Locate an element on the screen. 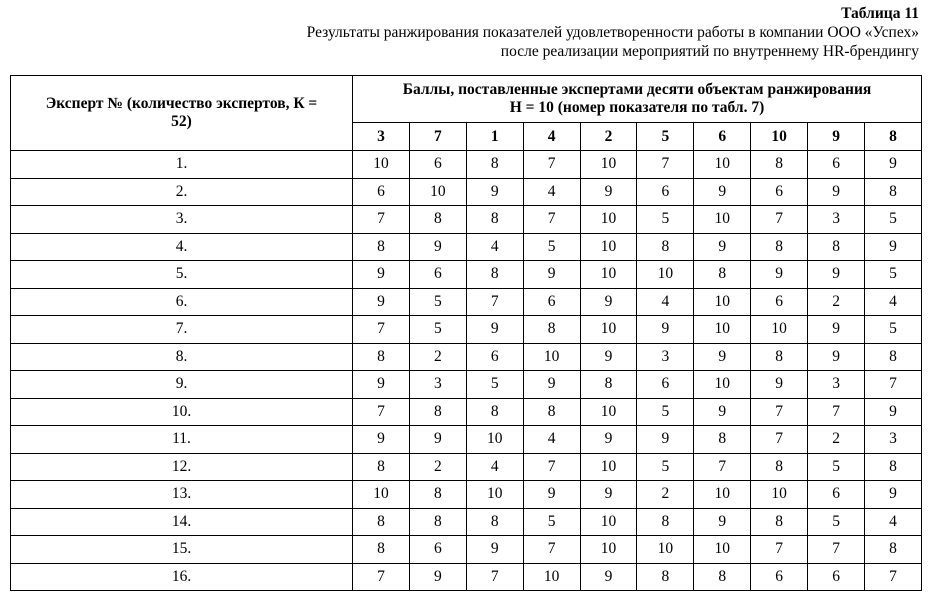 The width and height of the screenshot is (933, 600). expert-number-cell: 6. is located at coordinates (181, 301).